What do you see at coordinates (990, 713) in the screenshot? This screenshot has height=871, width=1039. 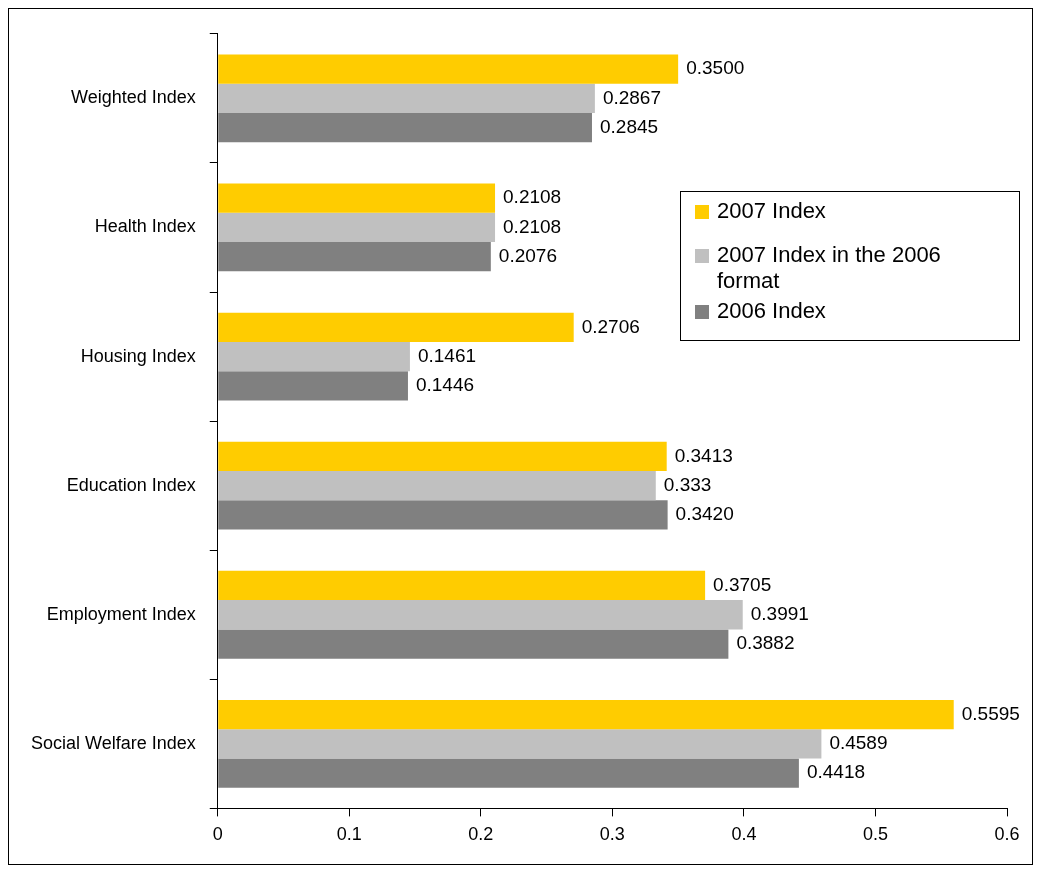 I see `data-label: 0.5595` at bounding box center [990, 713].